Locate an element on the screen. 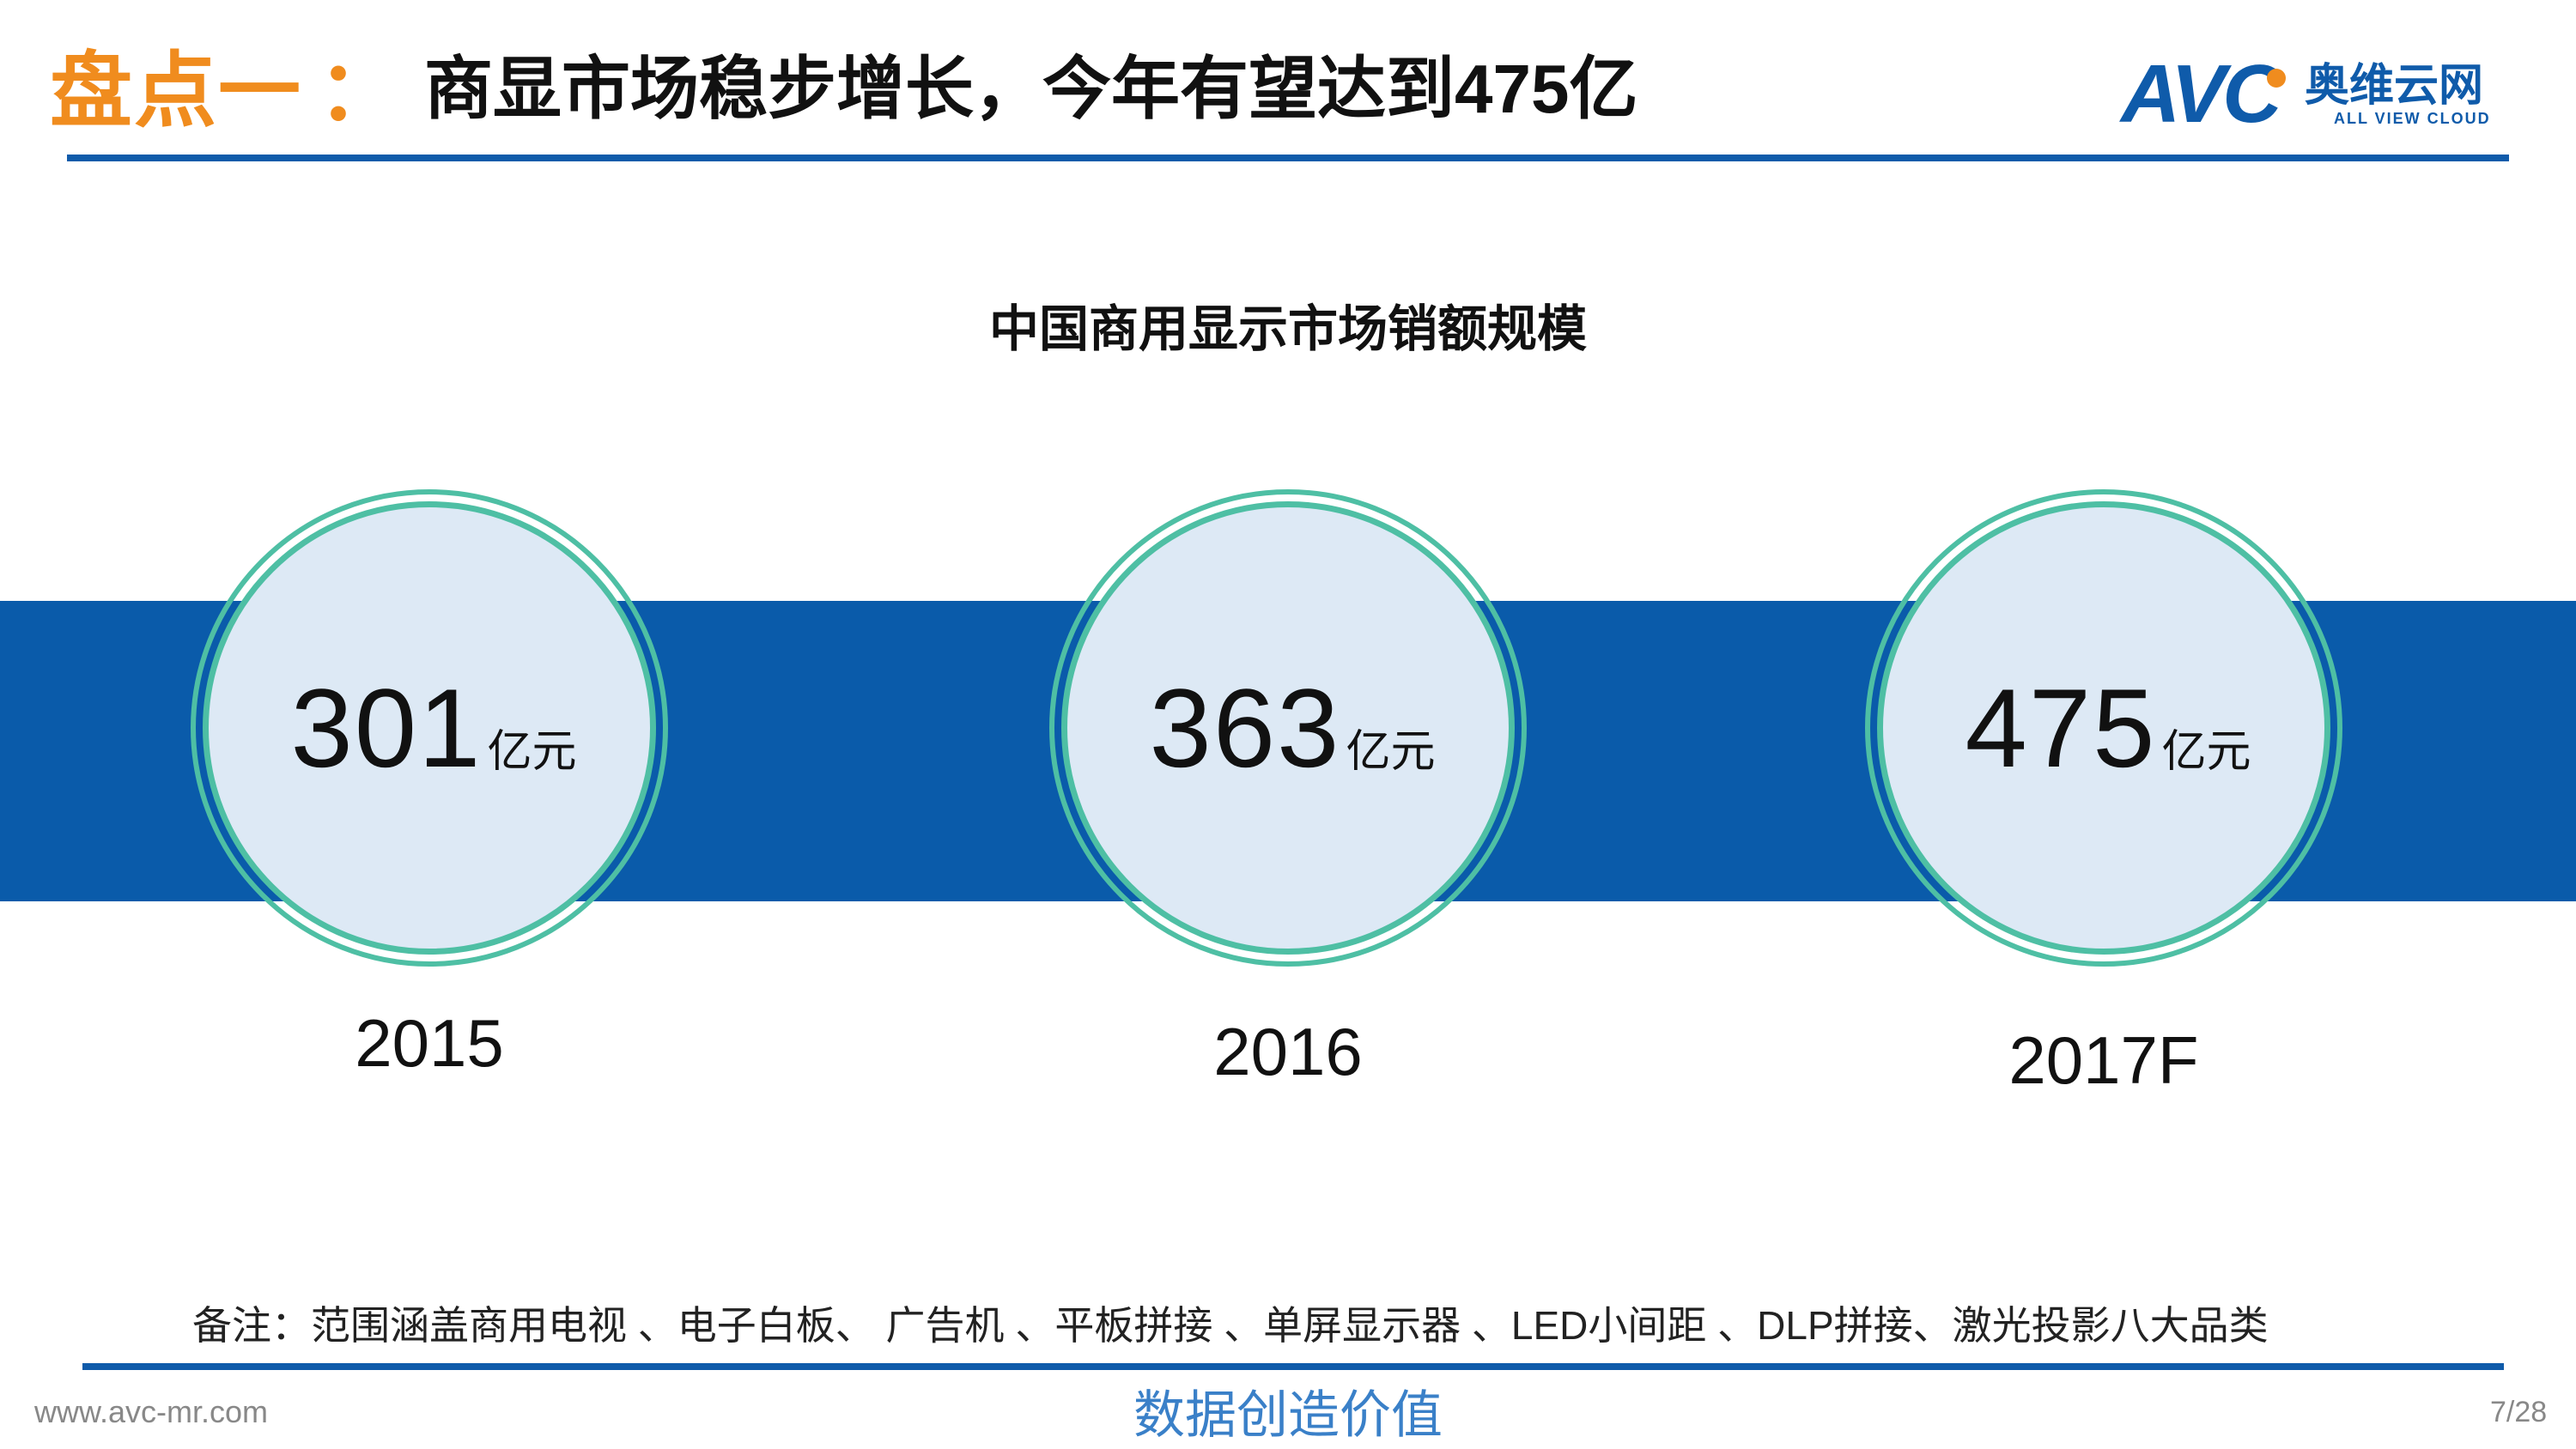  header-divider is located at coordinates (1288, 158).